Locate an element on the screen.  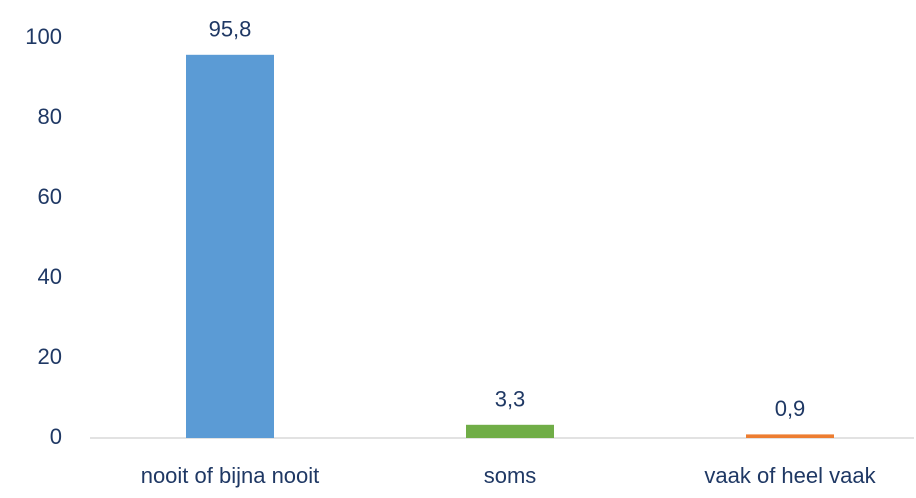
x-tick-label: nooit of bijna nooit is located at coordinates (230, 475).